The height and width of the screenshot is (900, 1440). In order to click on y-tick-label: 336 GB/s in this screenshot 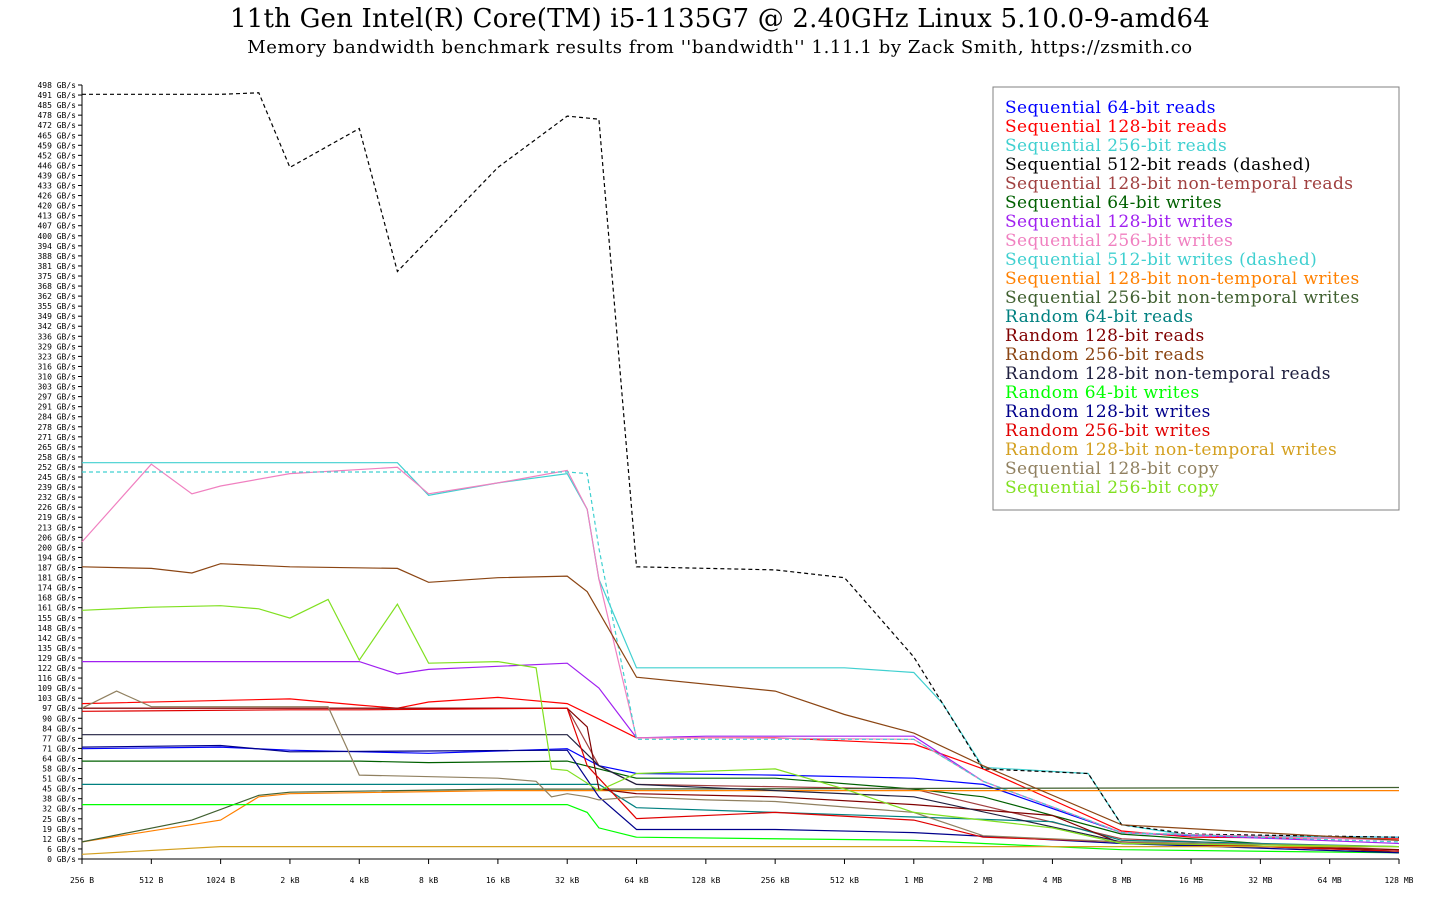, I will do `click(56, 336)`.